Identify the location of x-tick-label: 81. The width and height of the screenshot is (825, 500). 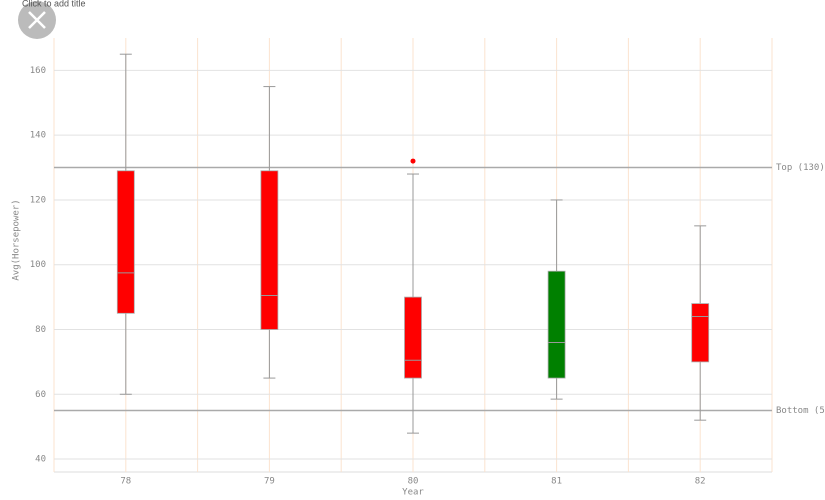
(556, 482).